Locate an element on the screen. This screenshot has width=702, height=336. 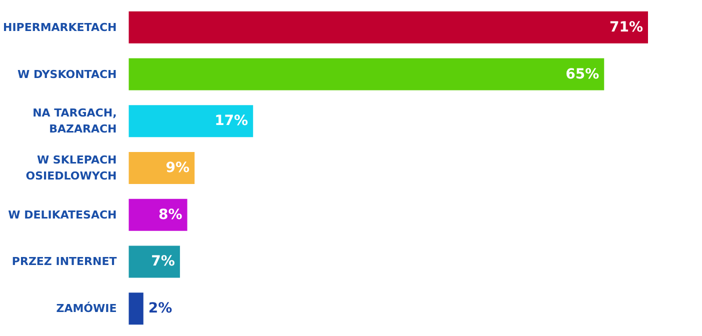
y-tick-label: PRZEZ INTERNET is located at coordinates (65, 261).